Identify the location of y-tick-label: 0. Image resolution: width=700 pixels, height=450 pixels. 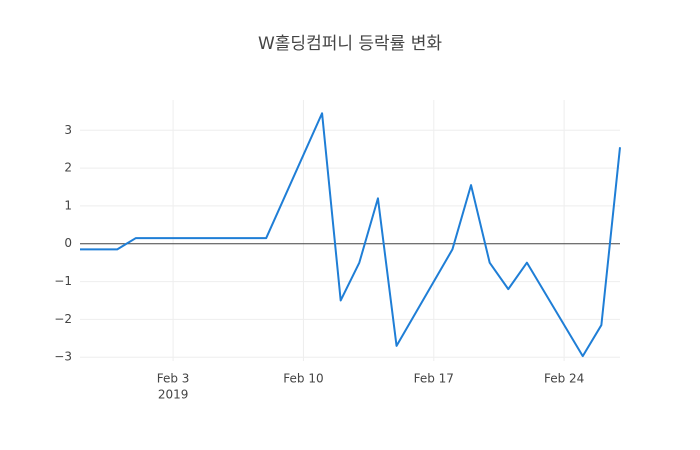
(68, 243).